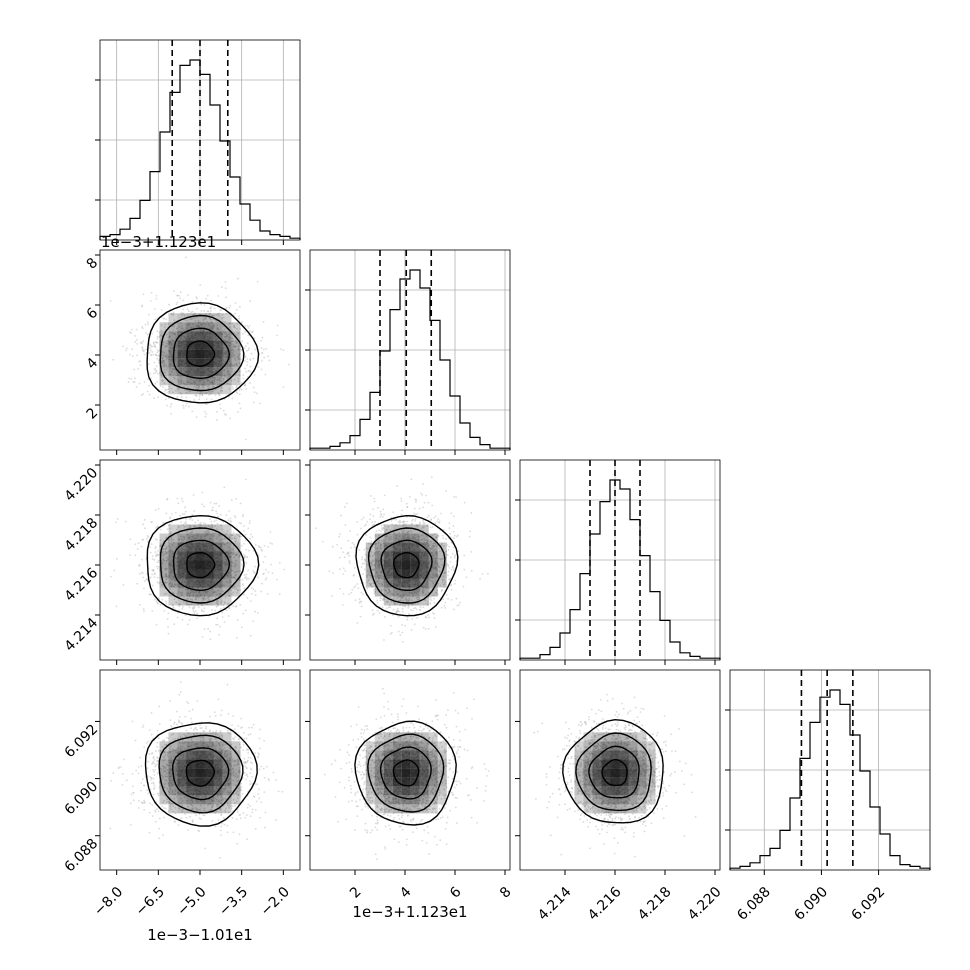 The width and height of the screenshot is (970, 970). I want to click on y-tick-label: 4.218, so click(82, 535).